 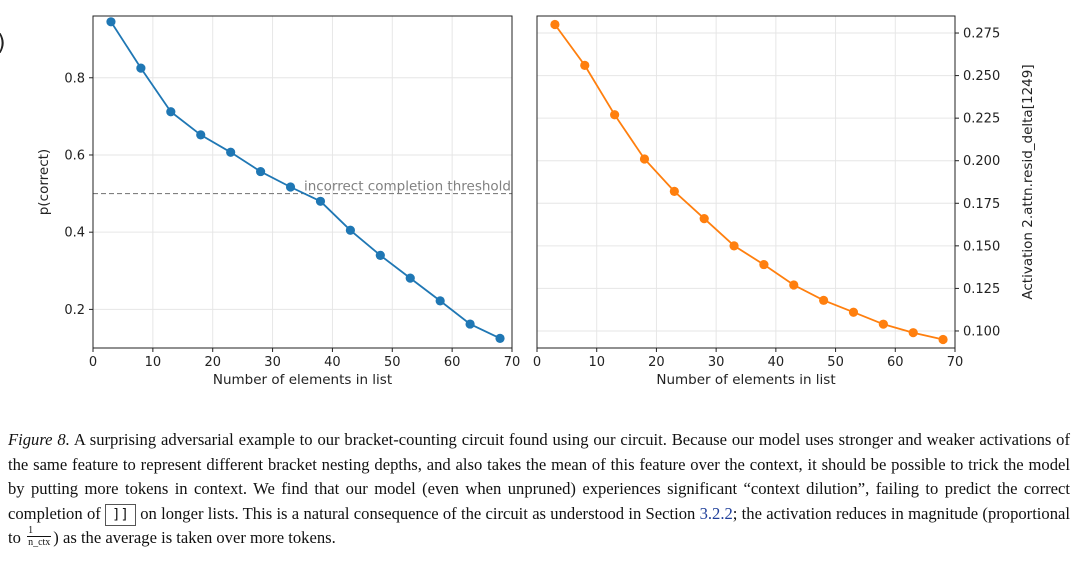 I want to click on y-axis-label: Activation 2.attn.resid_delta[1249], so click(x=1028, y=181).